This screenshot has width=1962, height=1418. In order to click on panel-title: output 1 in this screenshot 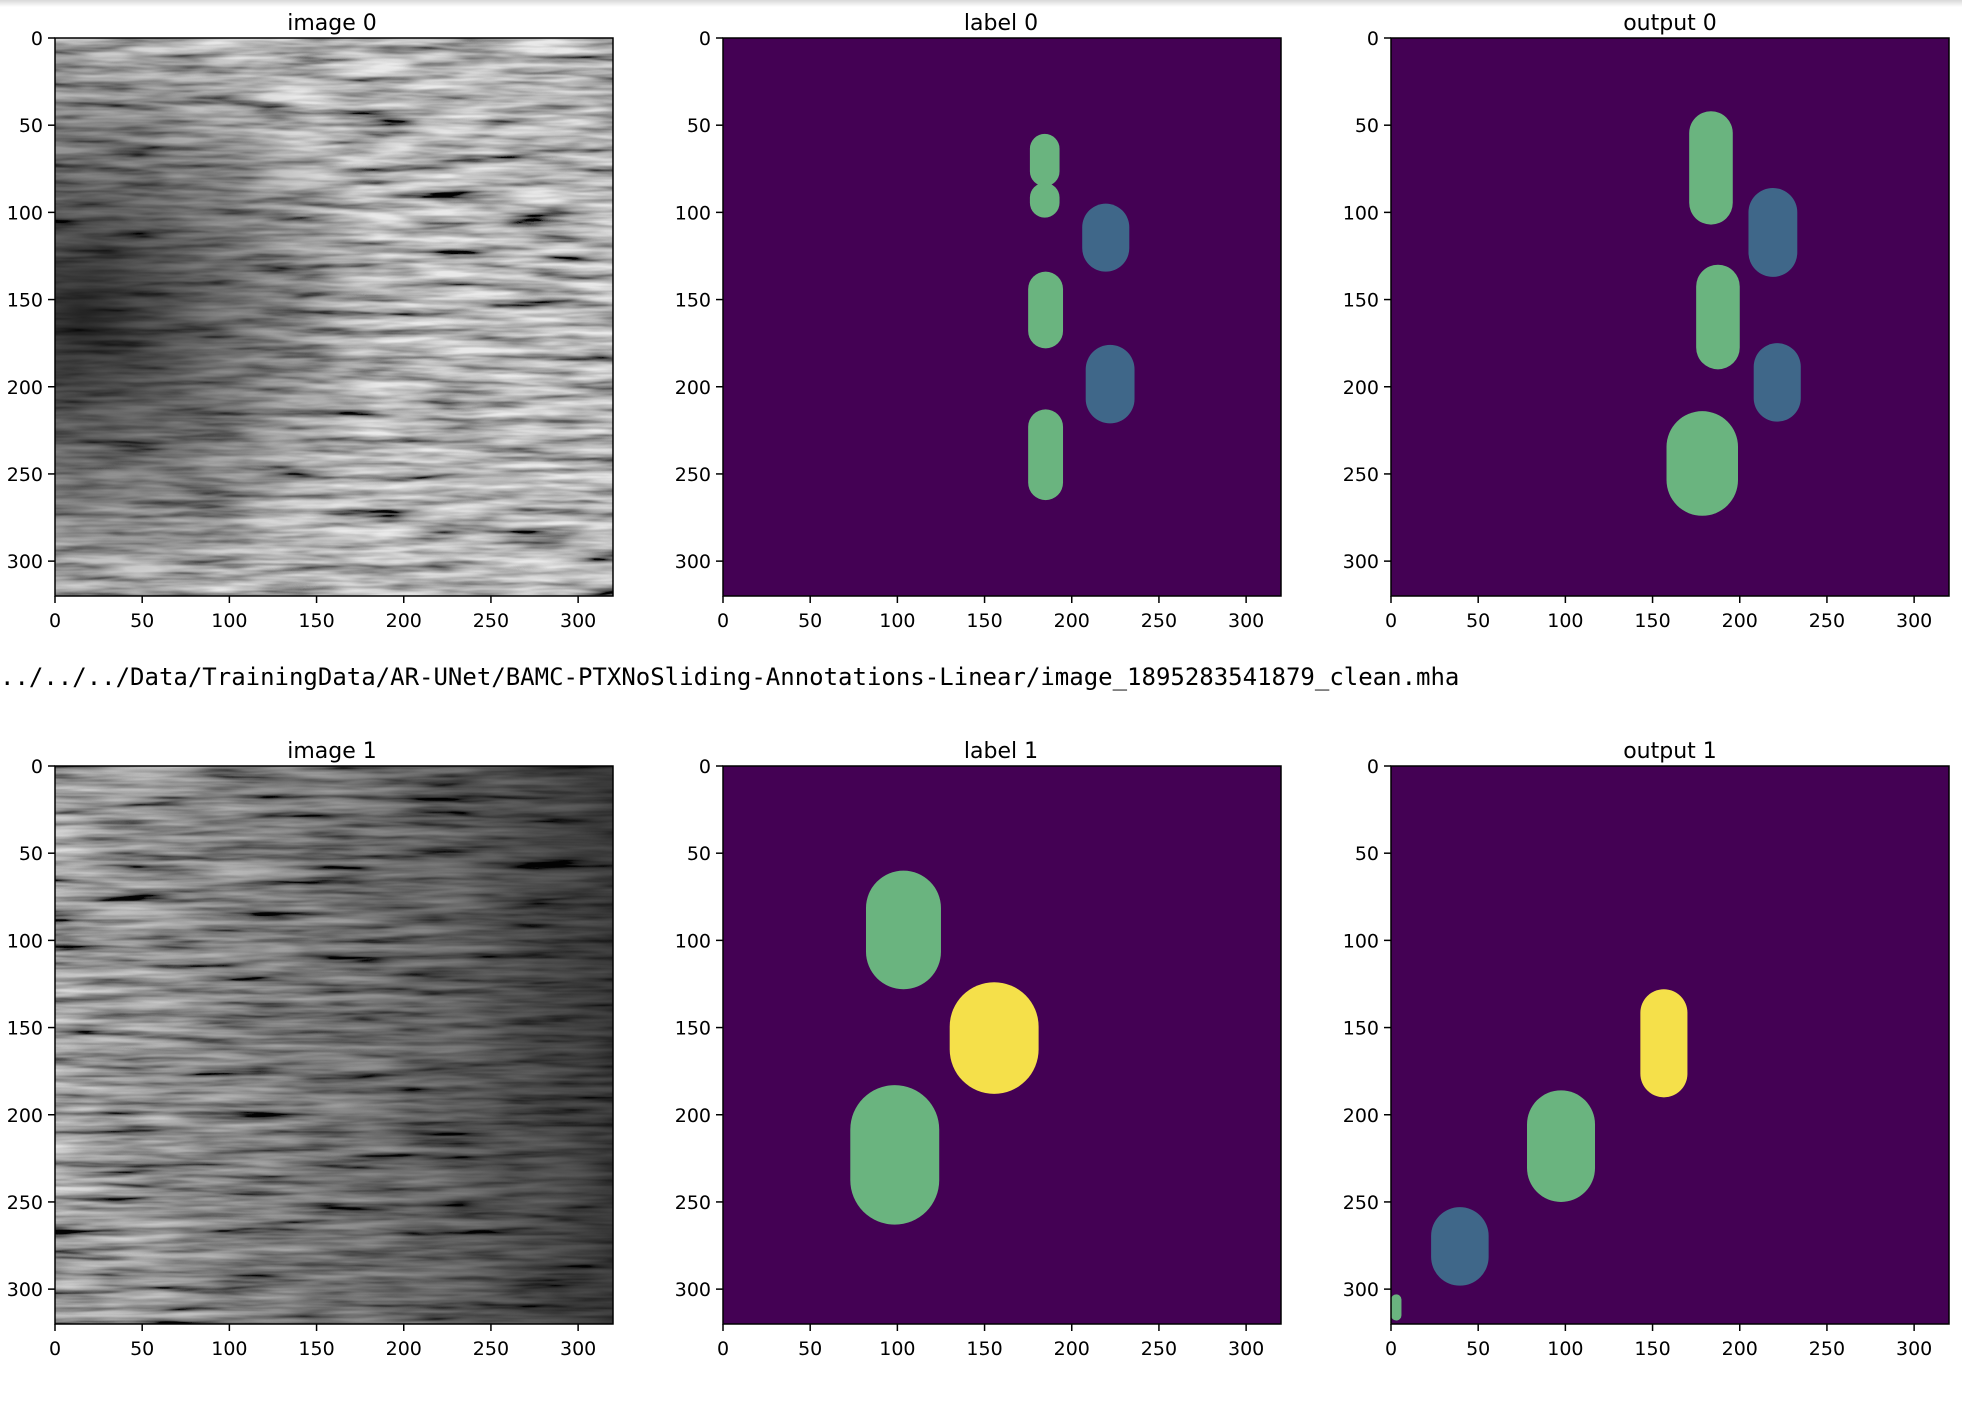, I will do `click(1670, 751)`.